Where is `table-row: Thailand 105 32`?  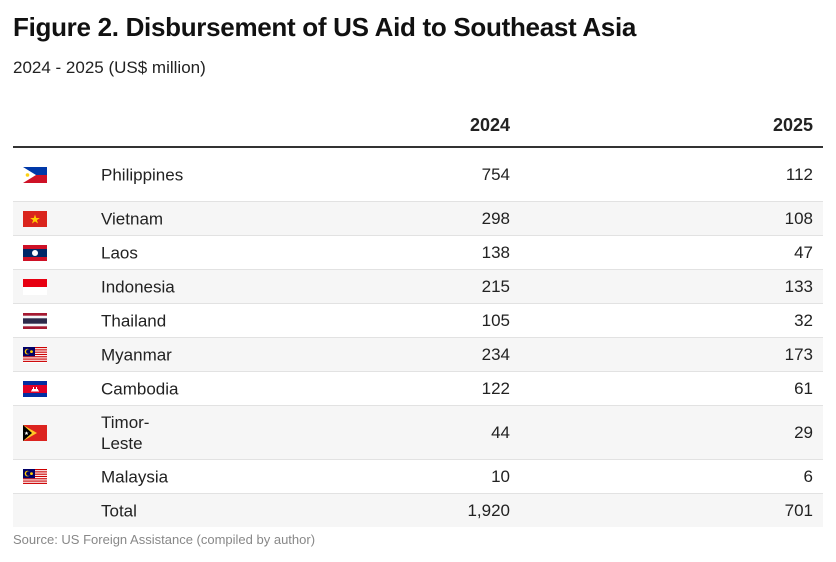
table-row: Thailand 105 32 is located at coordinates (418, 321).